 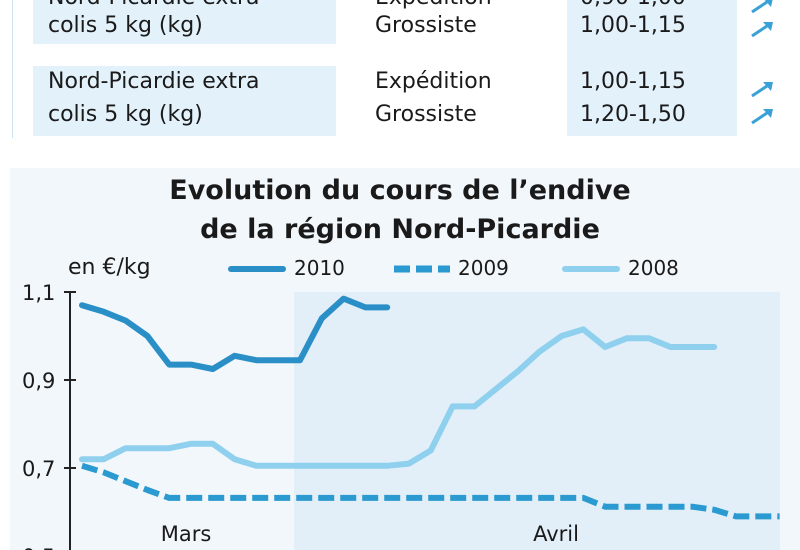 What do you see at coordinates (186, 534) in the screenshot?
I see `x-group-label: Mars` at bounding box center [186, 534].